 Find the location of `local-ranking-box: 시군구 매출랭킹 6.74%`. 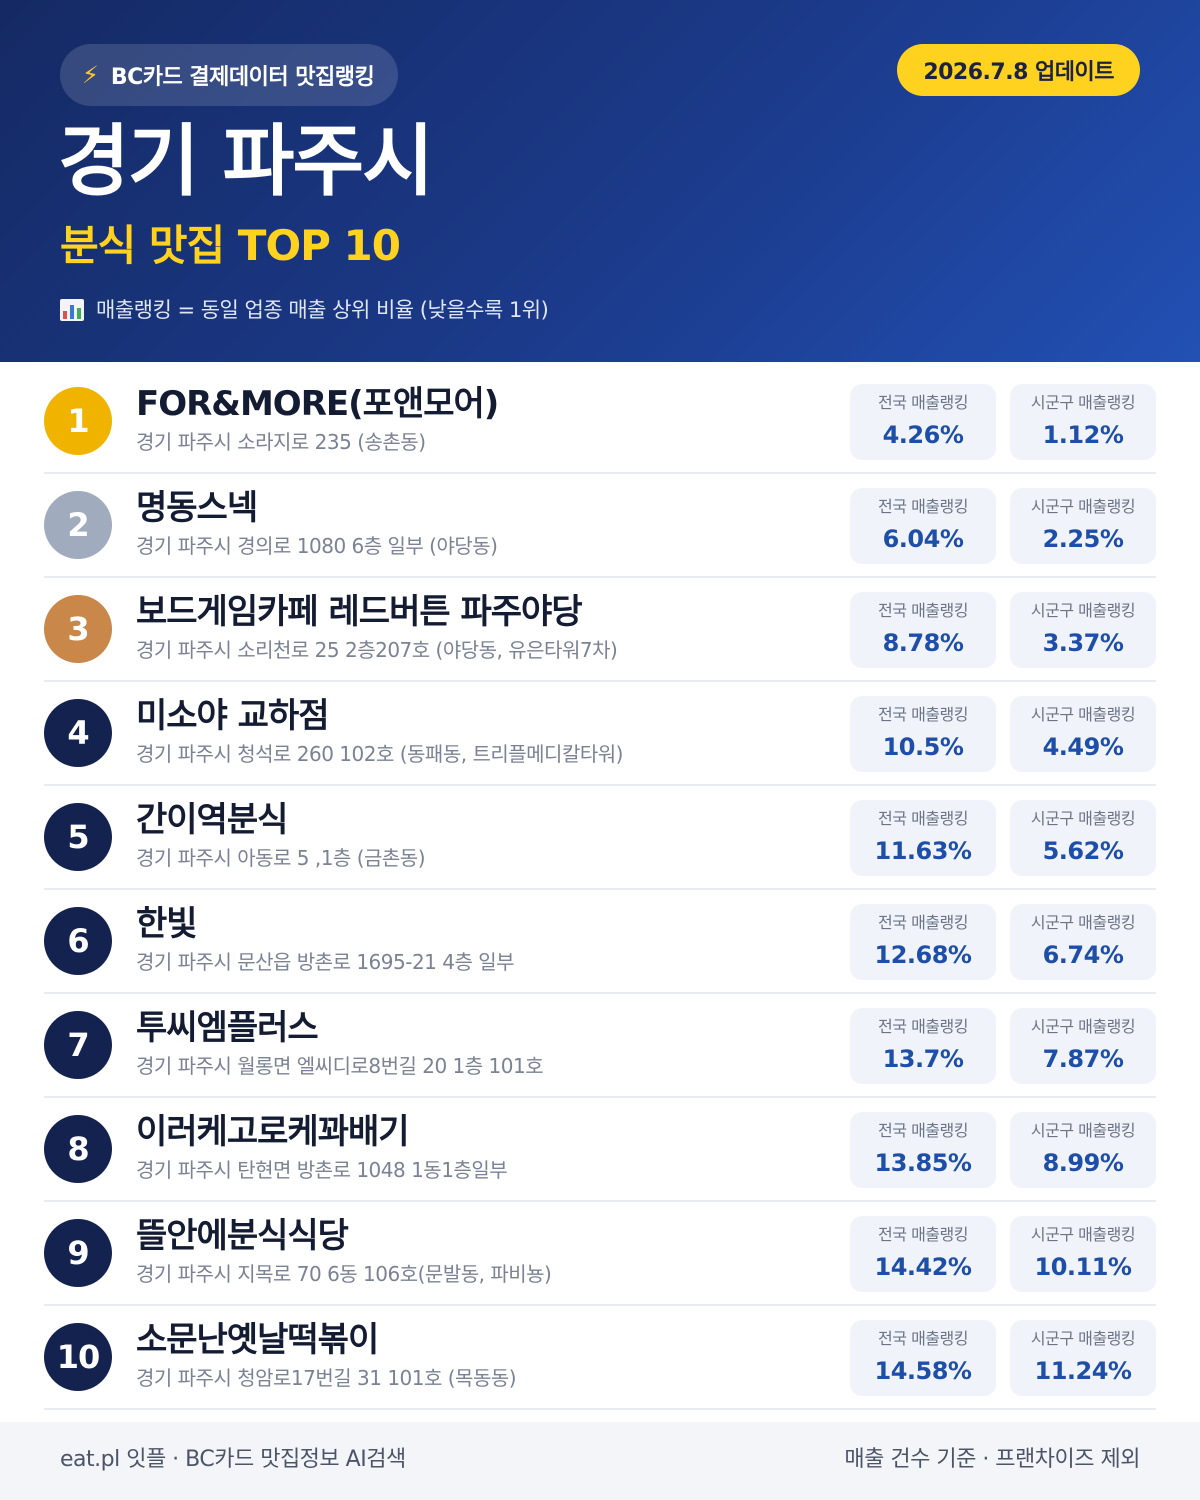

local-ranking-box: 시군구 매출랭킹 6.74% is located at coordinates (1083, 942).